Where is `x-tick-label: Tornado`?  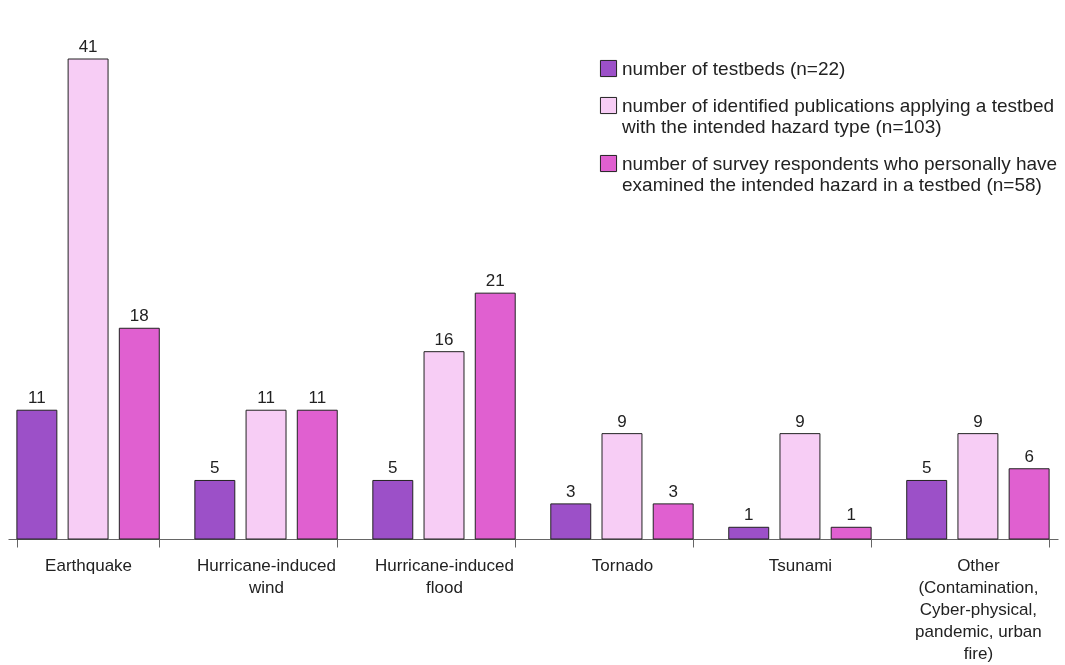
x-tick-label: Tornado is located at coordinates (622, 565).